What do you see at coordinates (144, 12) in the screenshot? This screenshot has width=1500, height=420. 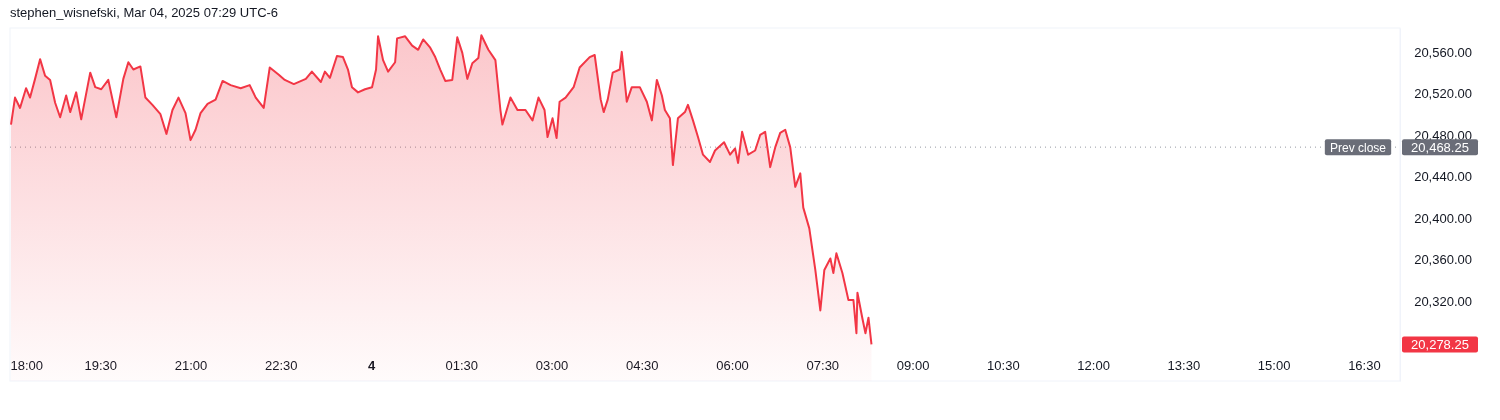 I see `chart-title: stephen_wisnefski, Mar 04, 2025 07:29 UTC-6` at bounding box center [144, 12].